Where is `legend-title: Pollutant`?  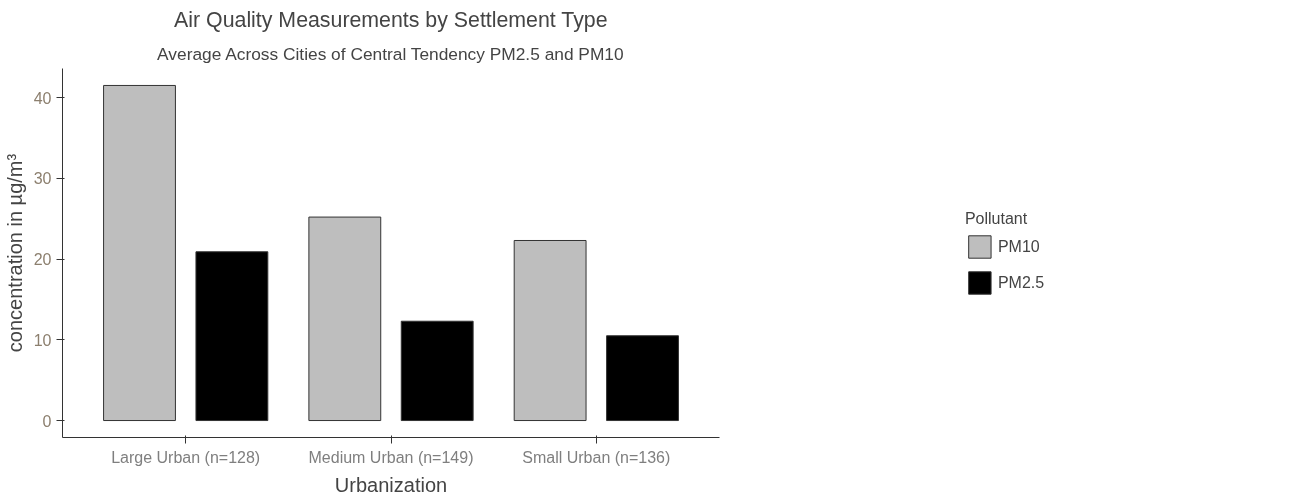
legend-title: Pollutant is located at coordinates (996, 218).